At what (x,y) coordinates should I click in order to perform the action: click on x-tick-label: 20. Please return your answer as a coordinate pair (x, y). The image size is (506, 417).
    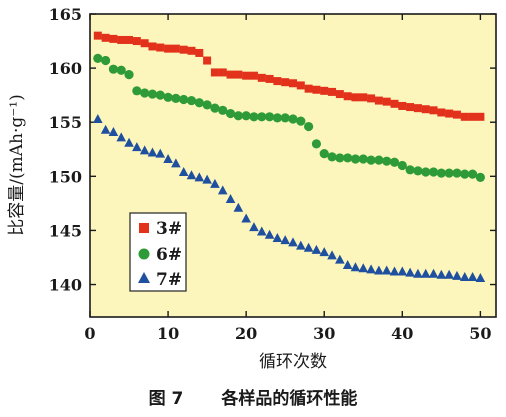
    Looking at the image, I should click on (246, 333).